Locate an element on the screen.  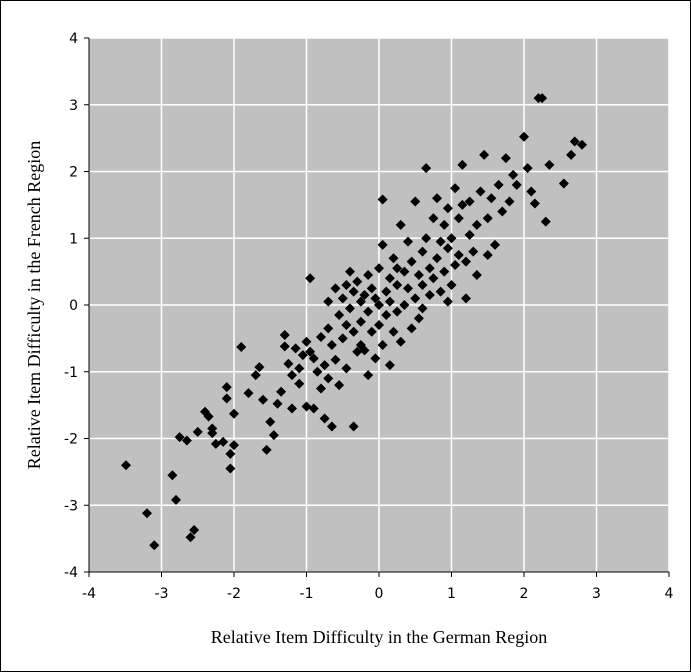
x-tick-label: -1 is located at coordinates (307, 594).